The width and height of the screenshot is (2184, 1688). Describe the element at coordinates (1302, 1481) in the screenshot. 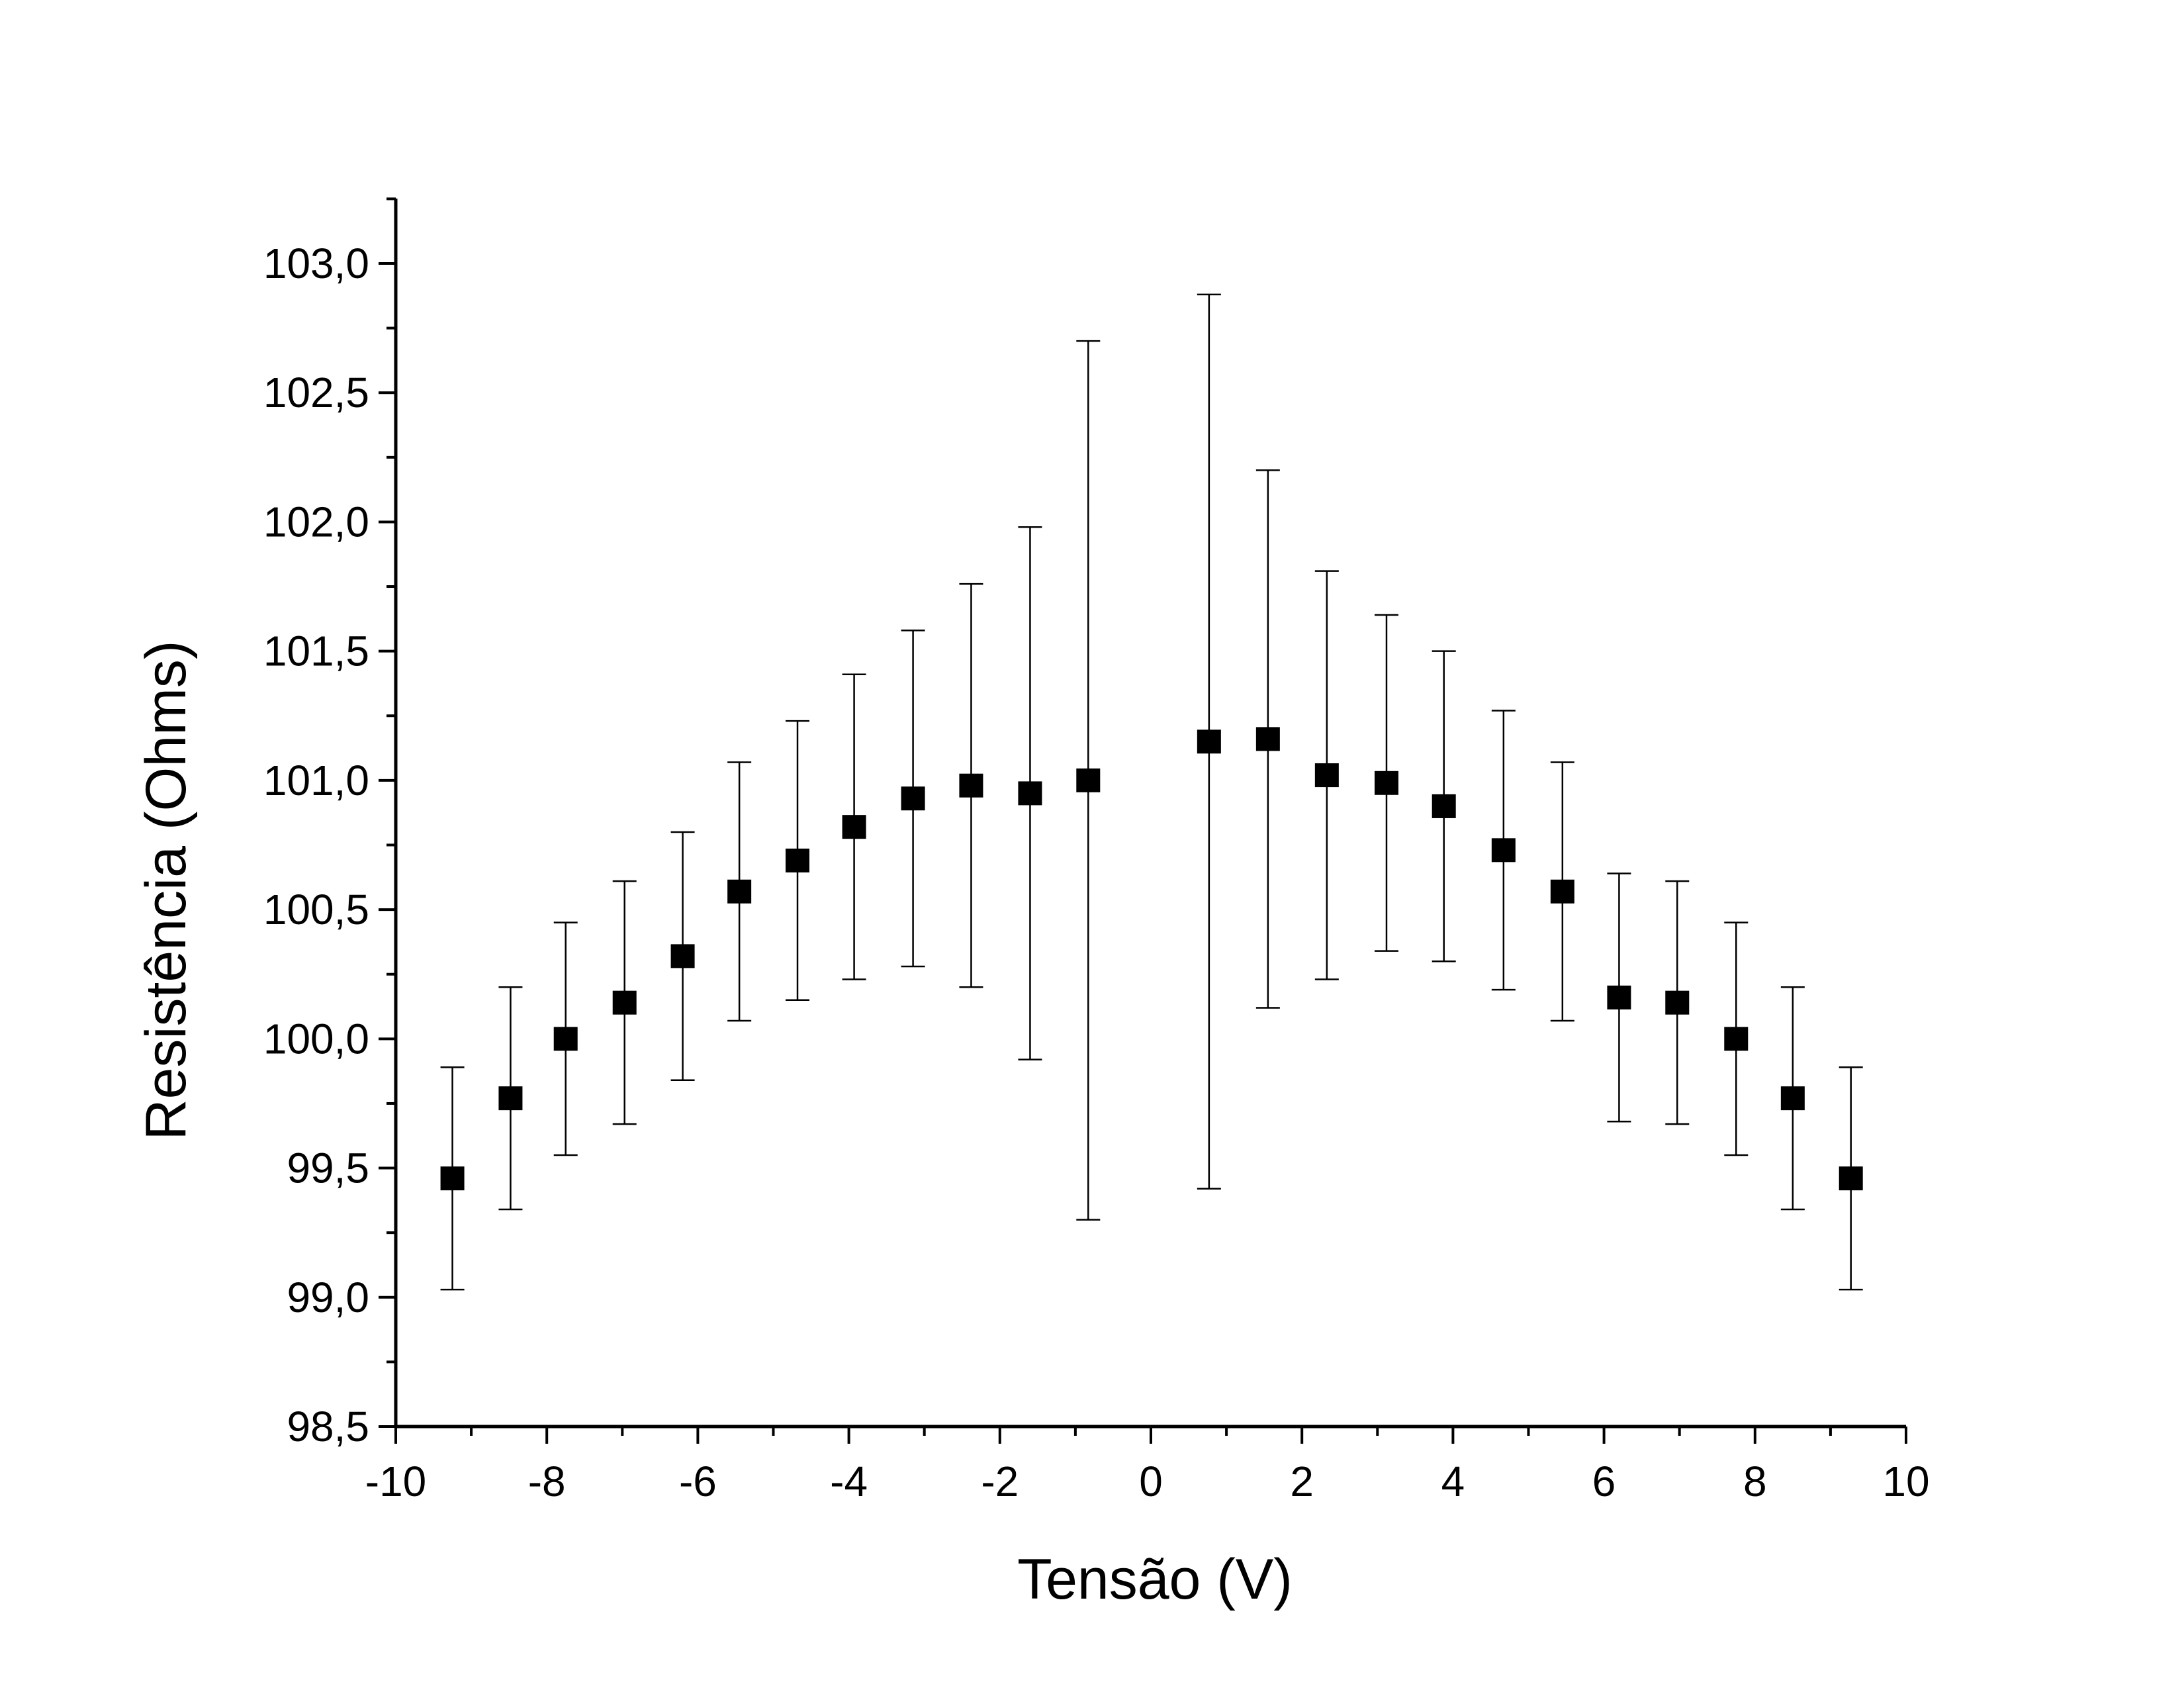

I see `x-tick-label: 2` at that location.